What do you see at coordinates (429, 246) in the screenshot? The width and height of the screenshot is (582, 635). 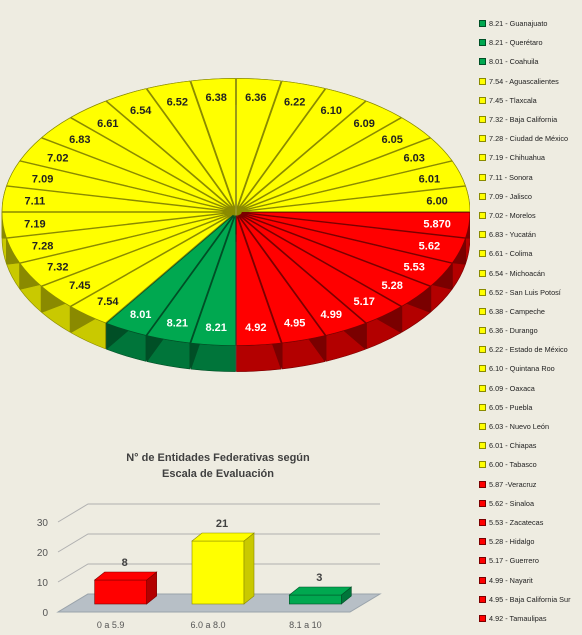 I see `pie-data-label: 5.62` at bounding box center [429, 246].